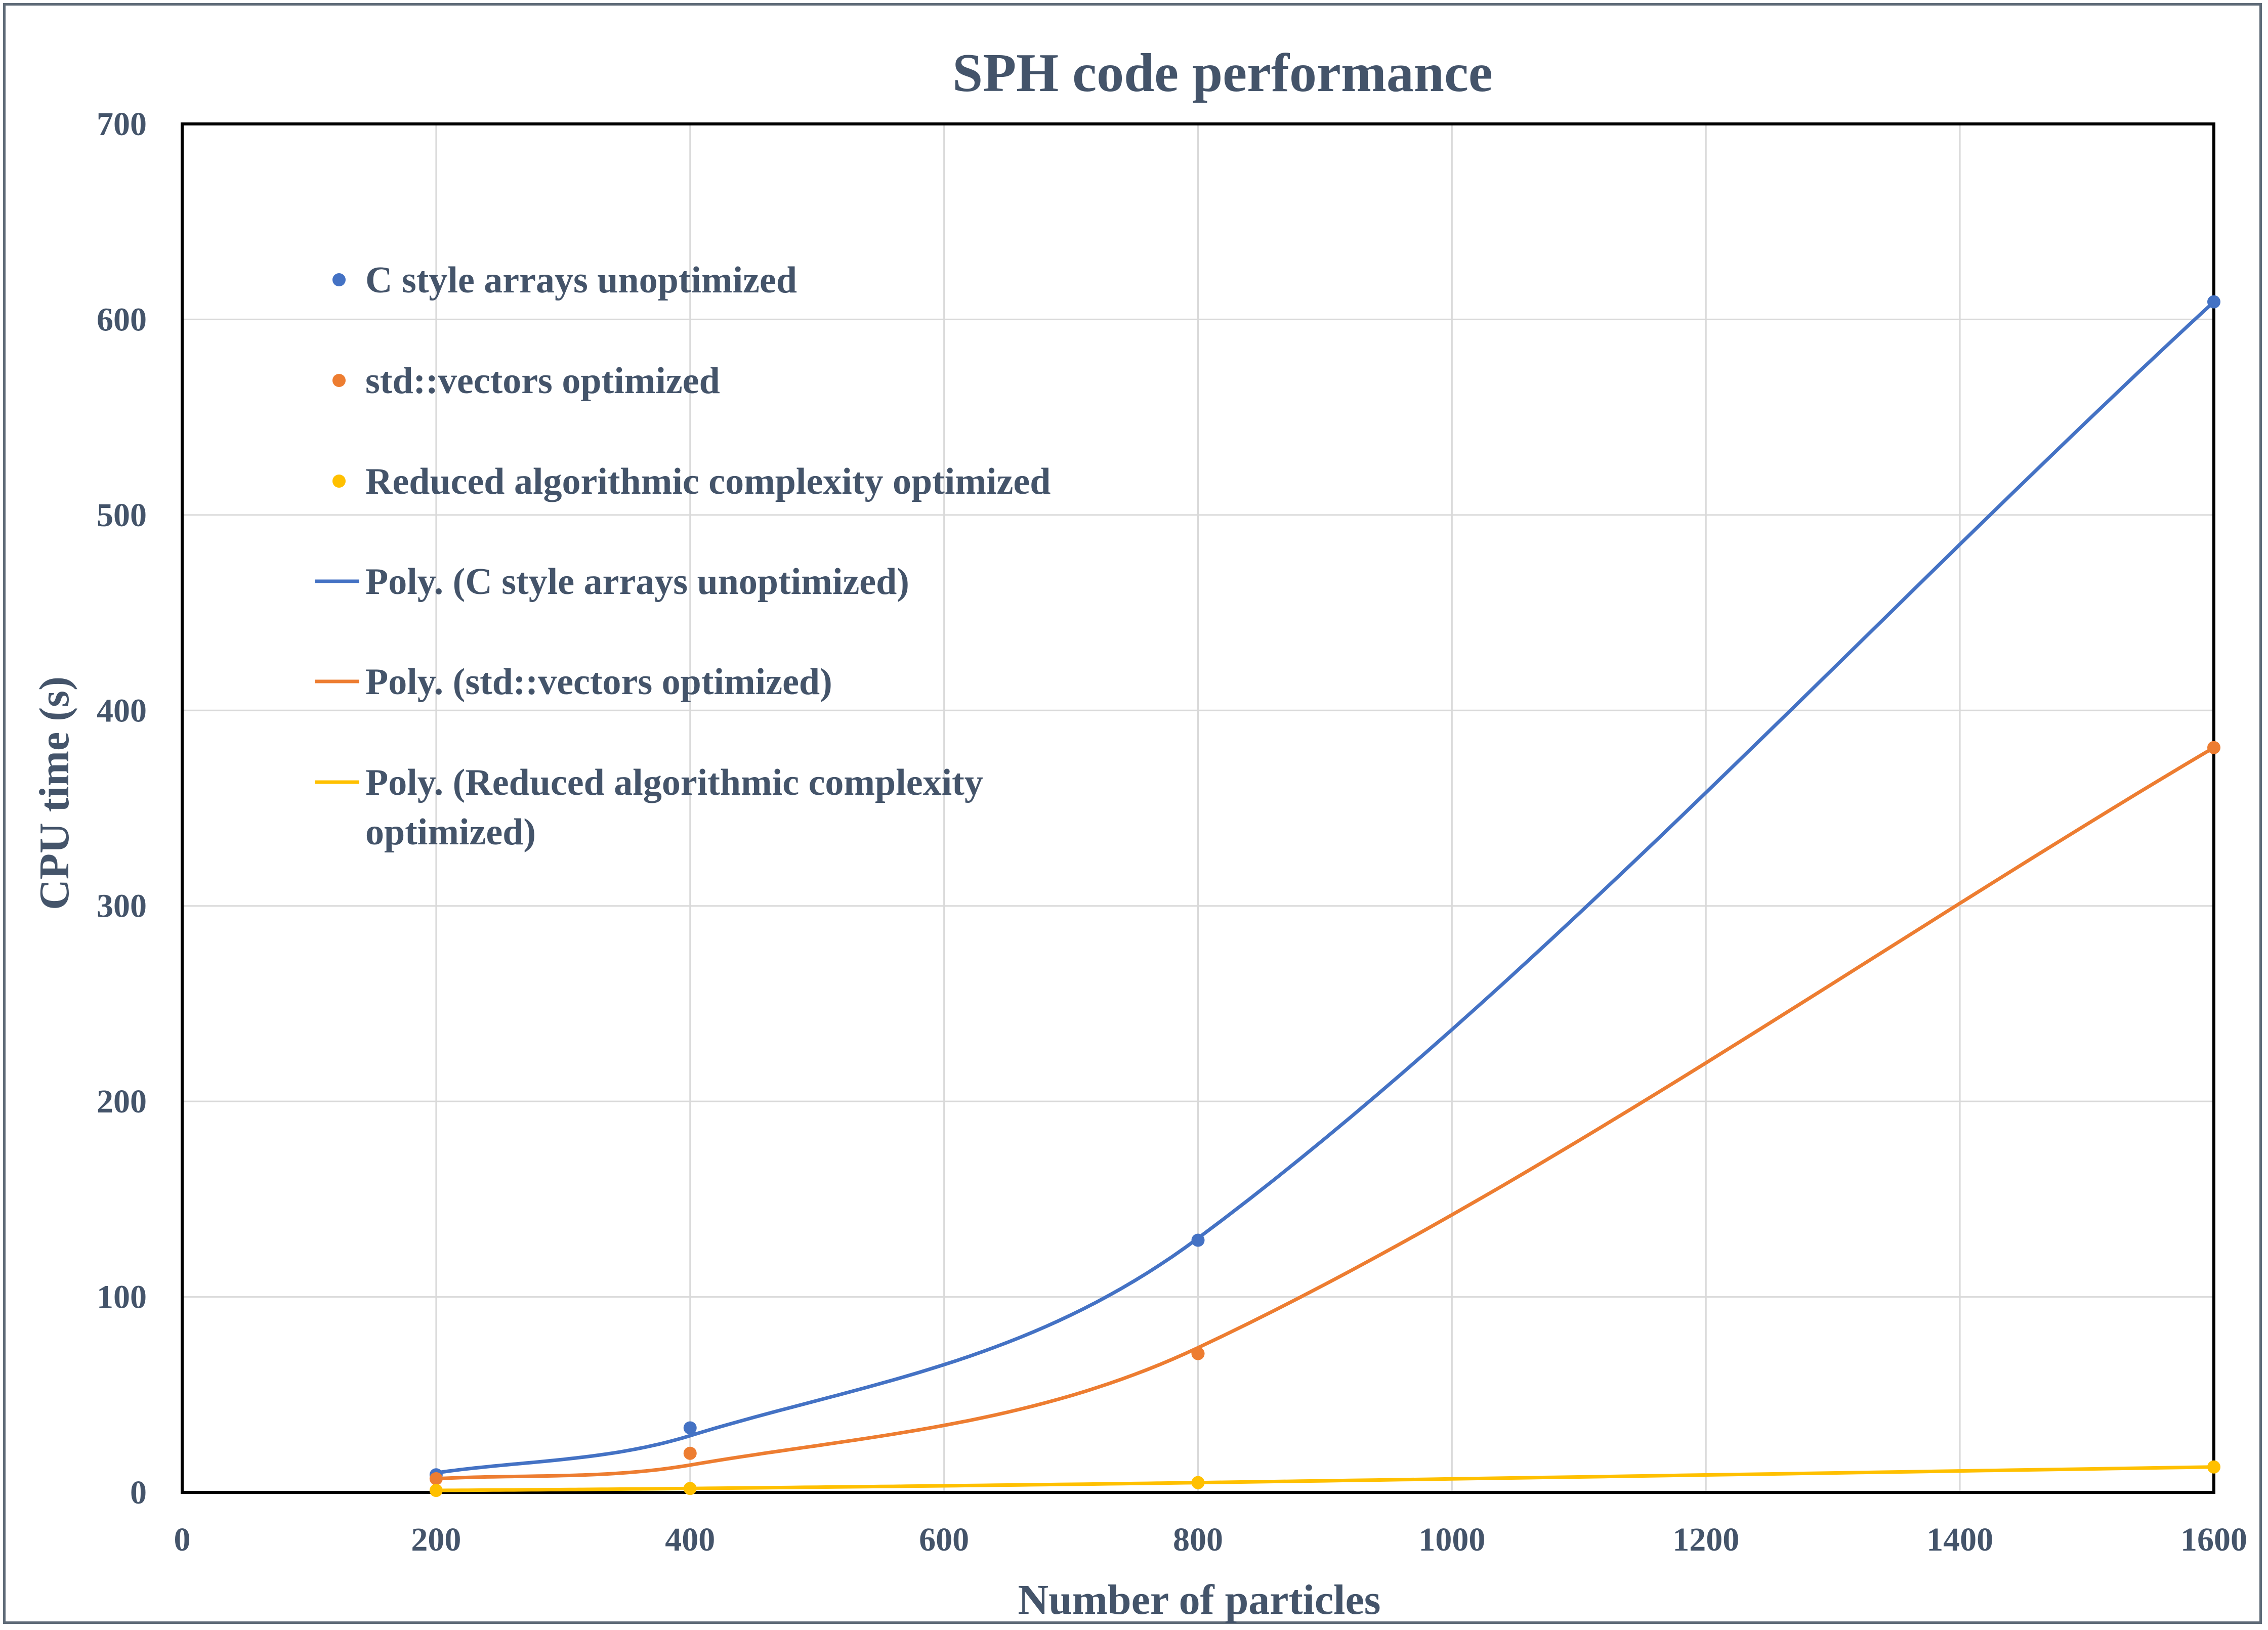  Describe the element at coordinates (690, 1539) in the screenshot. I see `x-tick-label: 400` at that location.